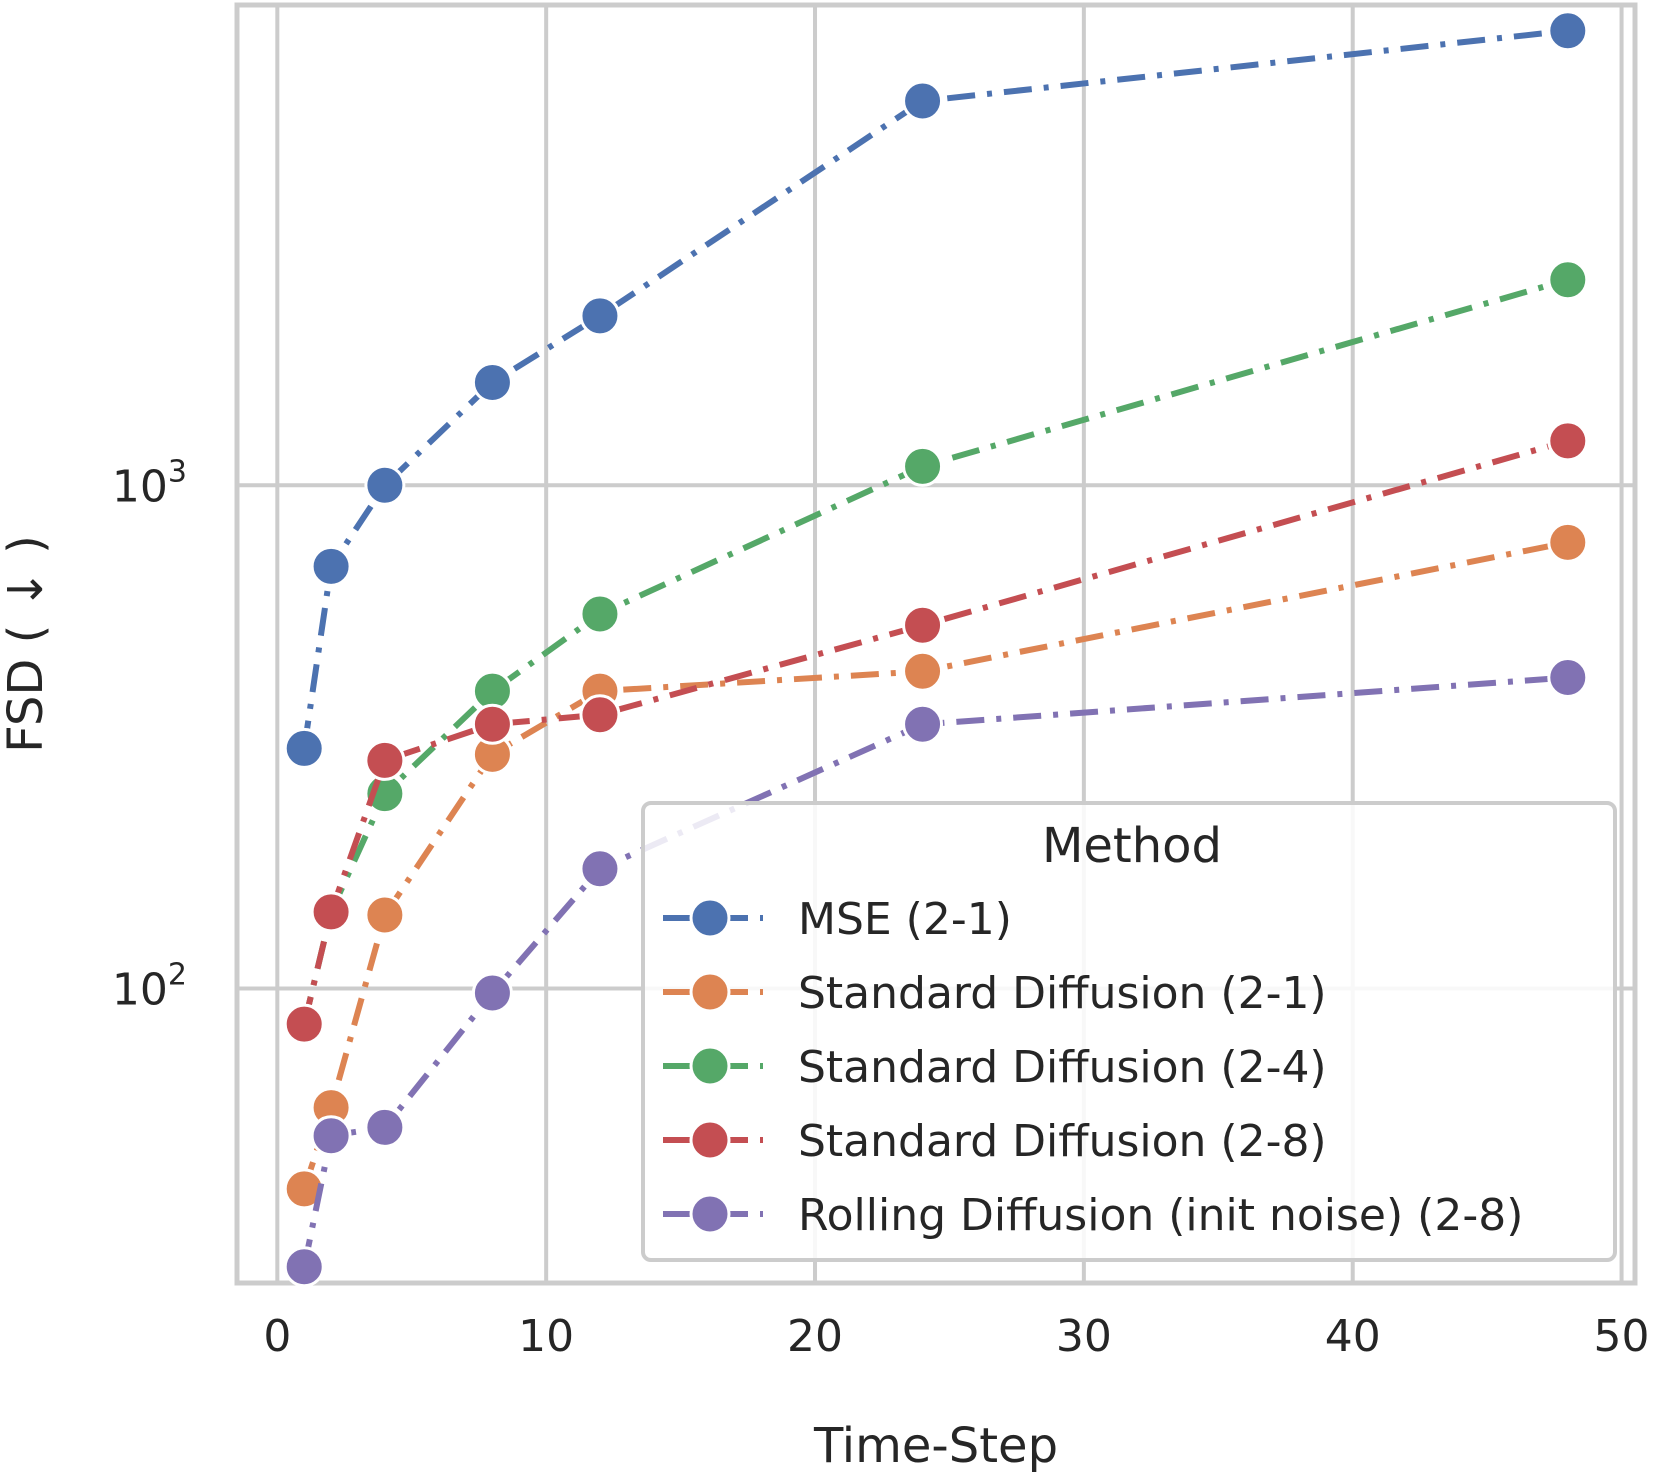 This screenshot has width=1661, height=1478. Describe the element at coordinates (27, 644) in the screenshot. I see `y-axis-label: FSD ( ↓ )` at that location.